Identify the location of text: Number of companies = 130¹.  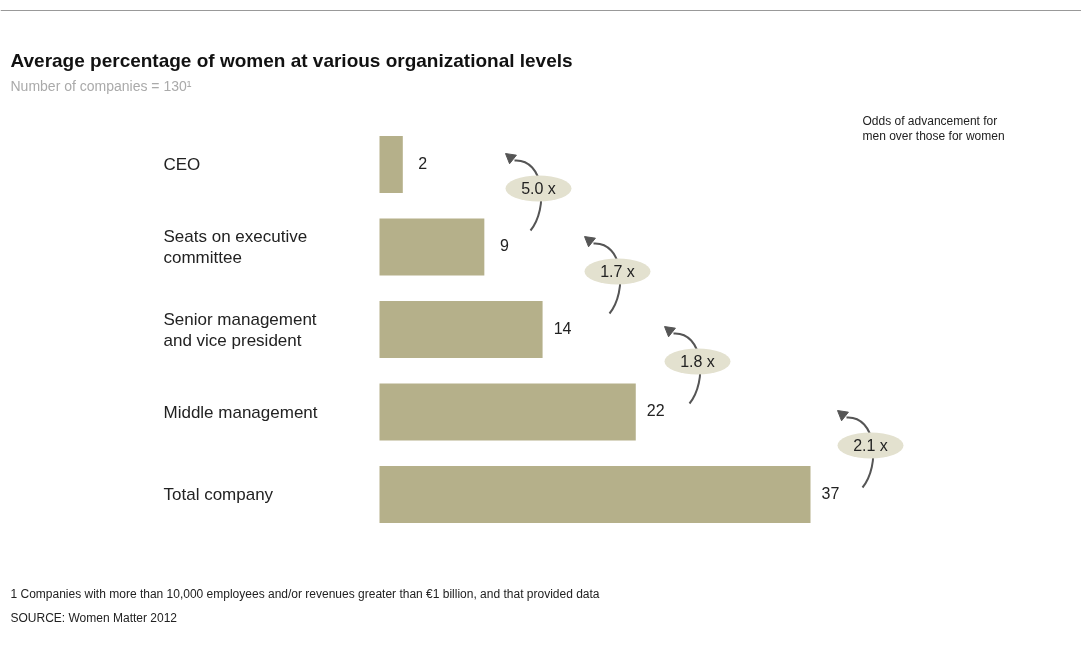
(101, 85).